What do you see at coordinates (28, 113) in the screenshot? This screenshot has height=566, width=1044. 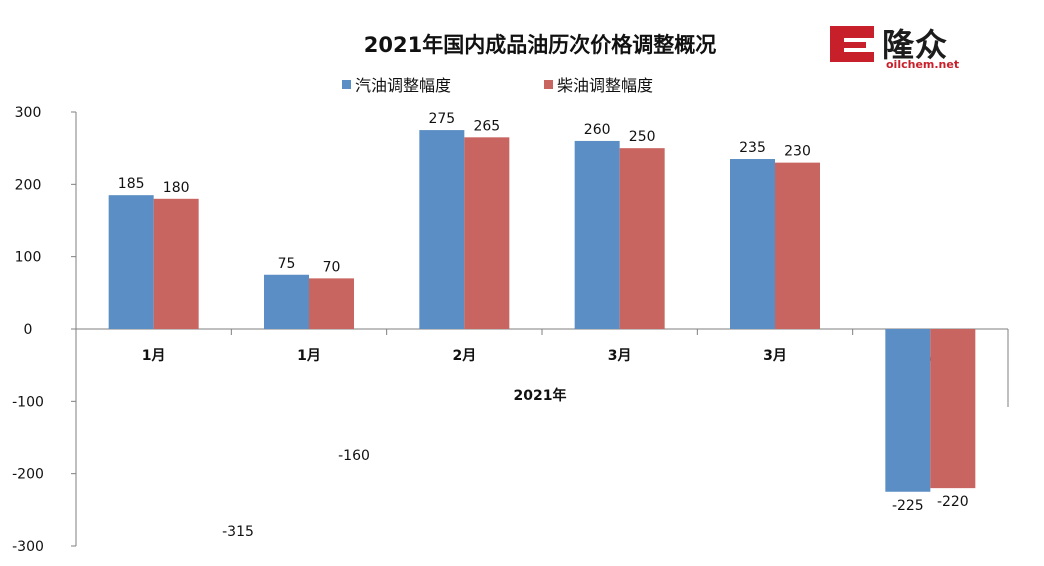 I see `y-tick-label: 300` at bounding box center [28, 113].